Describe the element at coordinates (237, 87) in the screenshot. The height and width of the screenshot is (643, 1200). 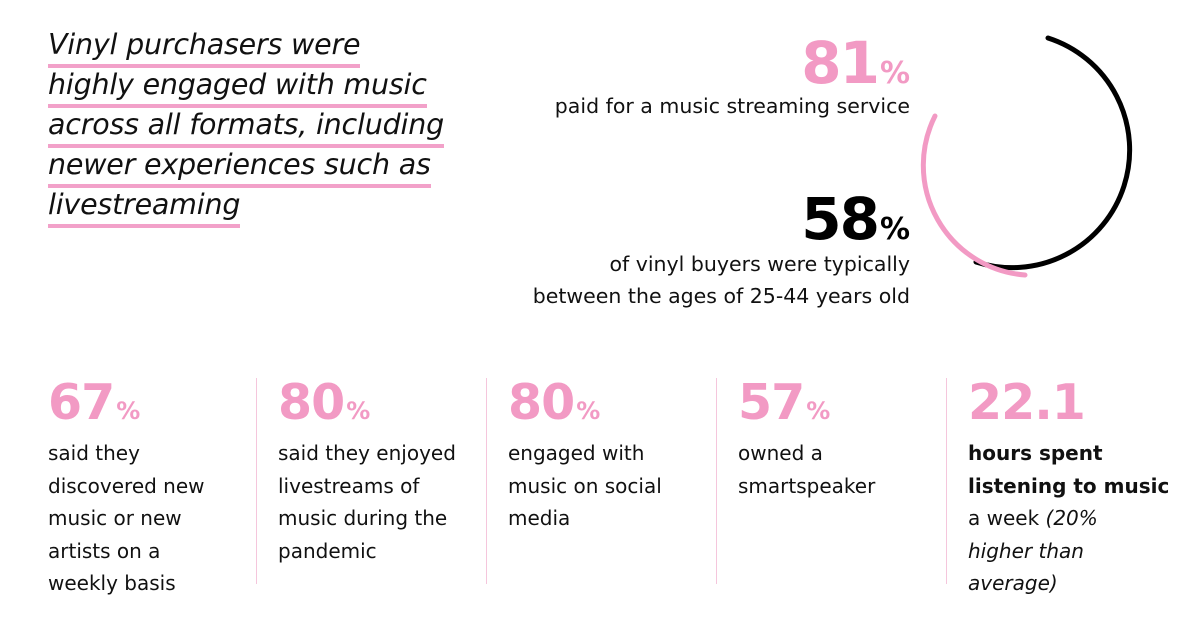
I see `headline-line: highly engaged with music` at that location.